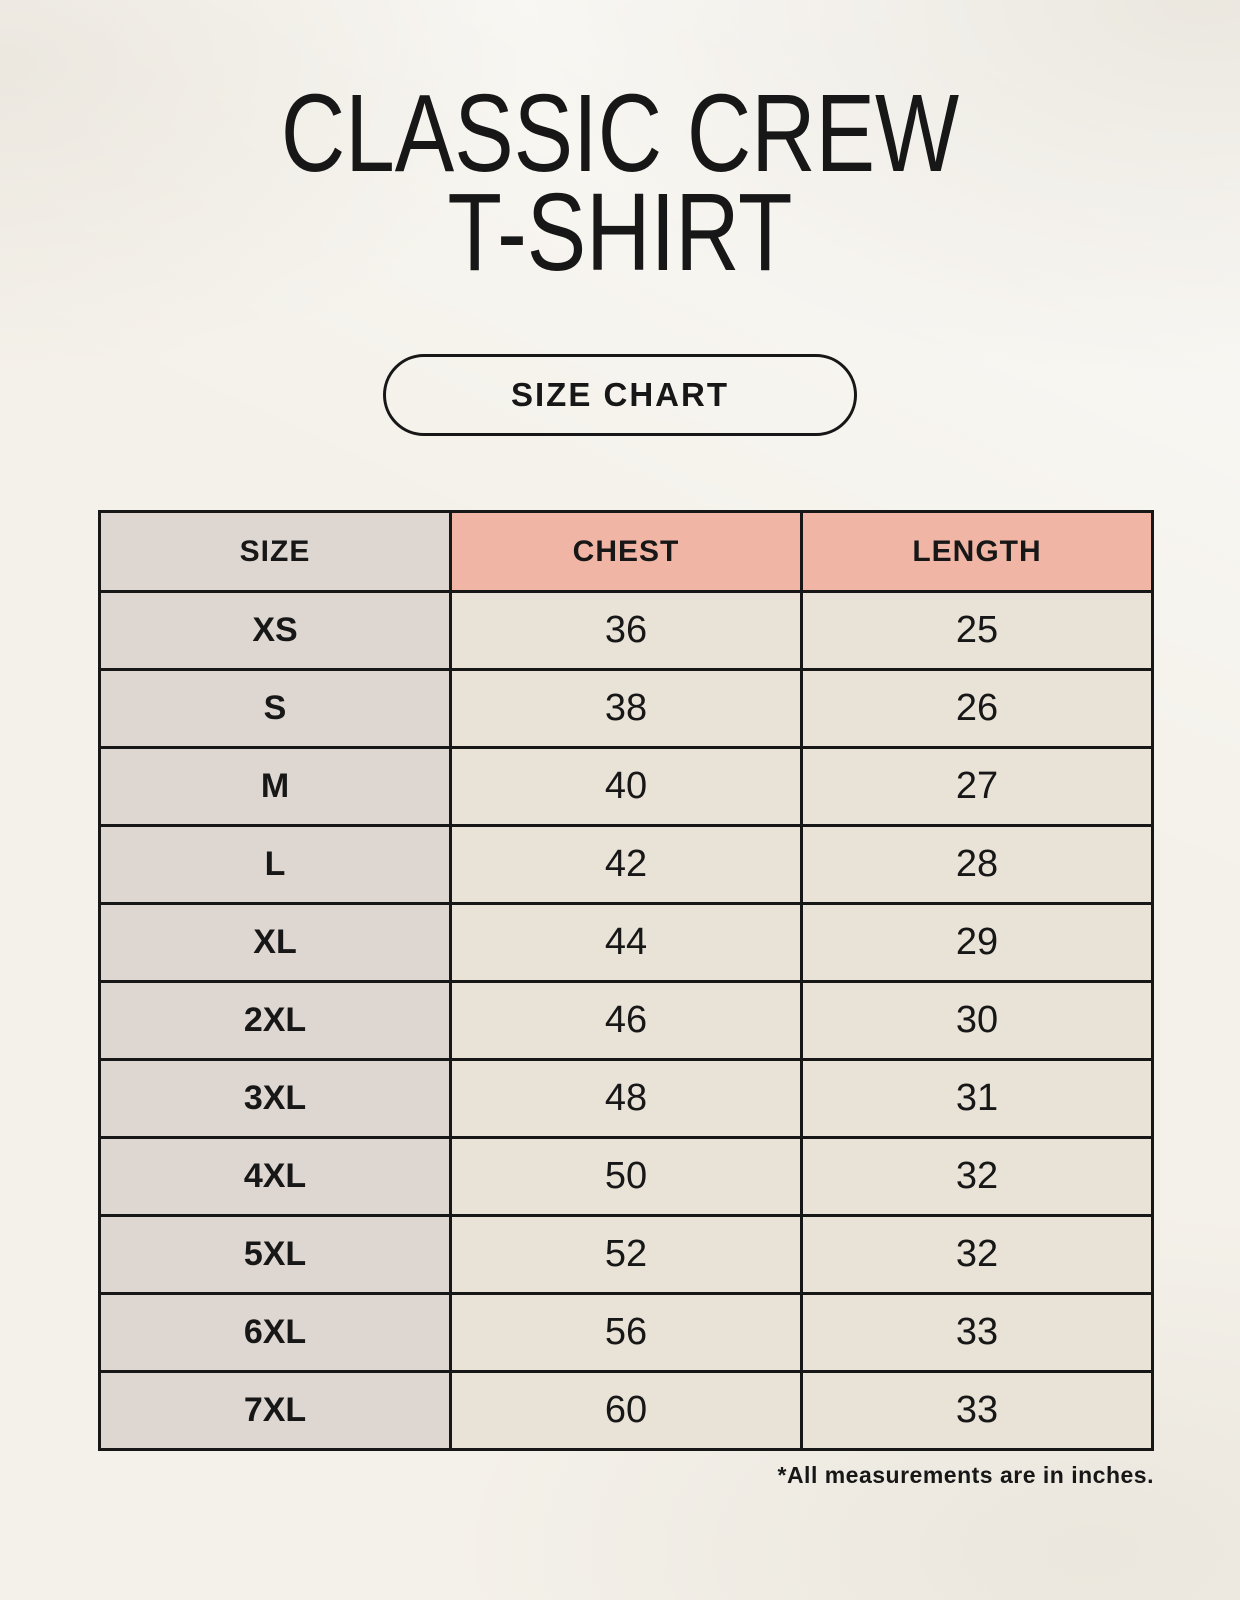  What do you see at coordinates (275, 630) in the screenshot?
I see `size-cell: XS` at bounding box center [275, 630].